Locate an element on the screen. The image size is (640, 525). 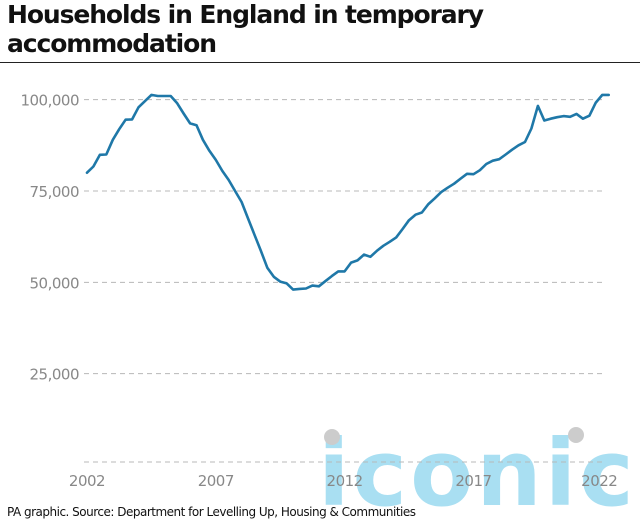
iconic-watermark-logo: iconic is located at coordinates (476, 472).